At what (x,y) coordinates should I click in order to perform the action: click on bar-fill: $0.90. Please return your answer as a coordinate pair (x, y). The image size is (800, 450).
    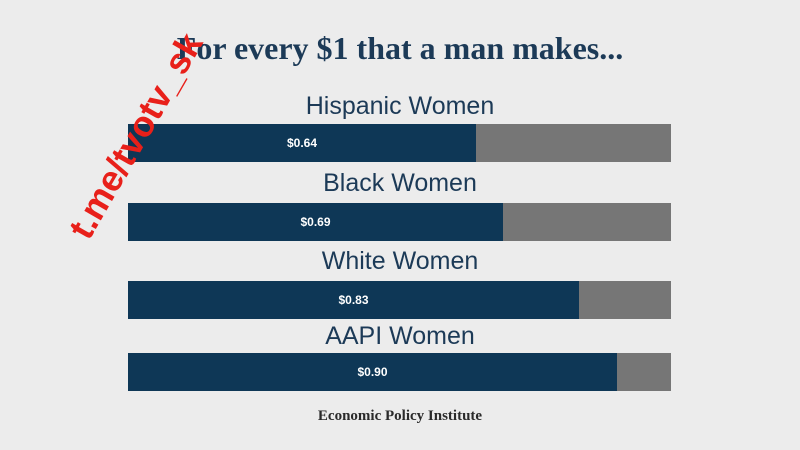
    Looking at the image, I should click on (372, 372).